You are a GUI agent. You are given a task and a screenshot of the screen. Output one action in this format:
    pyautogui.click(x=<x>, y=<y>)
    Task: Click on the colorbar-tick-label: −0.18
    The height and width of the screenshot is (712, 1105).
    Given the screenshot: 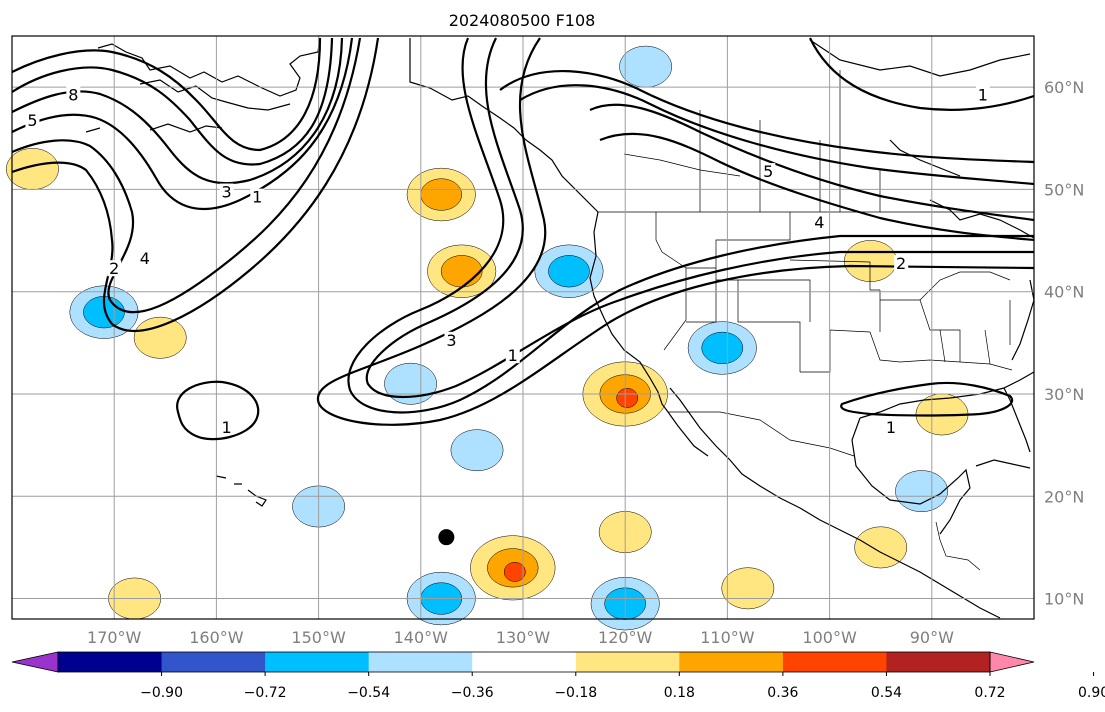 What is the action you would take?
    pyautogui.click(x=575, y=693)
    